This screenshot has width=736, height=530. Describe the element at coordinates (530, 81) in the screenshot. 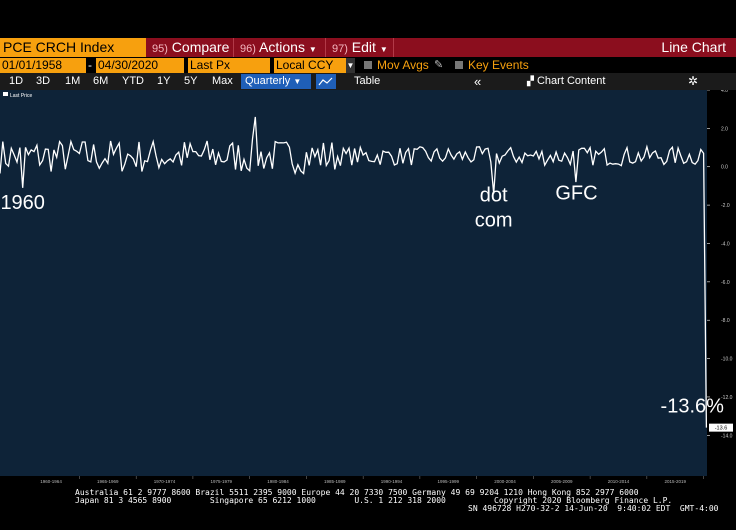

I see `chart-content-icon: ▞` at that location.